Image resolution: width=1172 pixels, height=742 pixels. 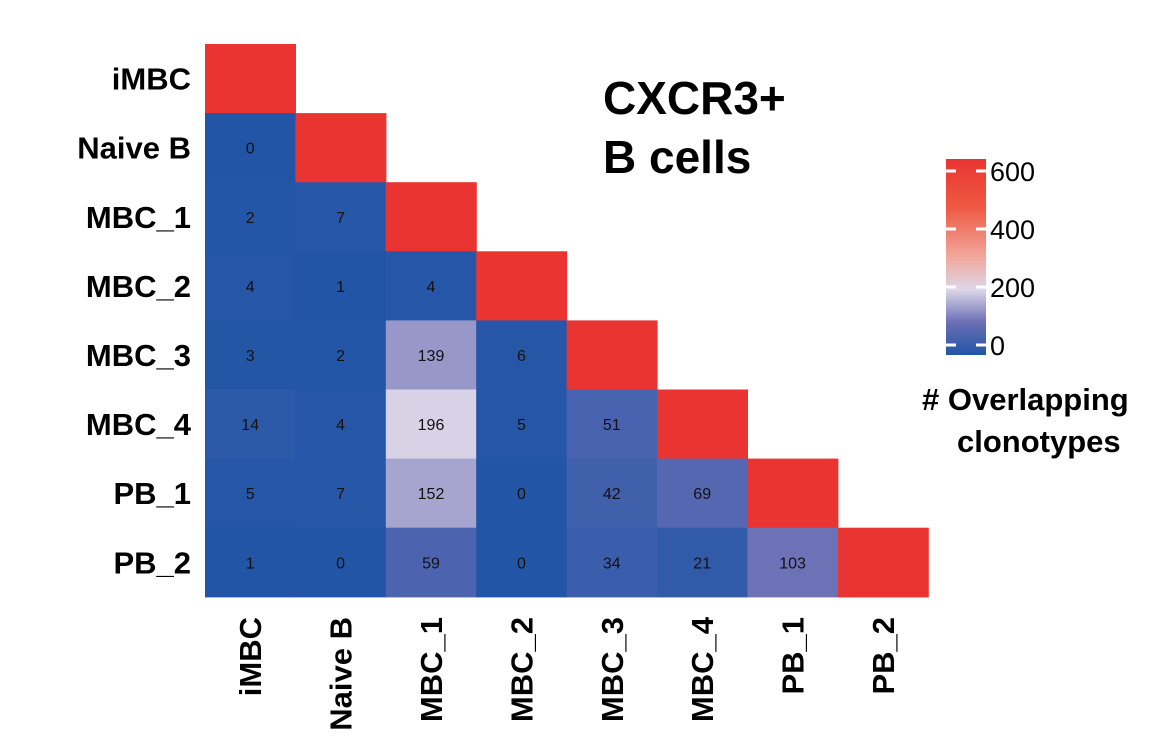 What do you see at coordinates (521, 669) in the screenshot?
I see `column-label: MBC_2` at bounding box center [521, 669].